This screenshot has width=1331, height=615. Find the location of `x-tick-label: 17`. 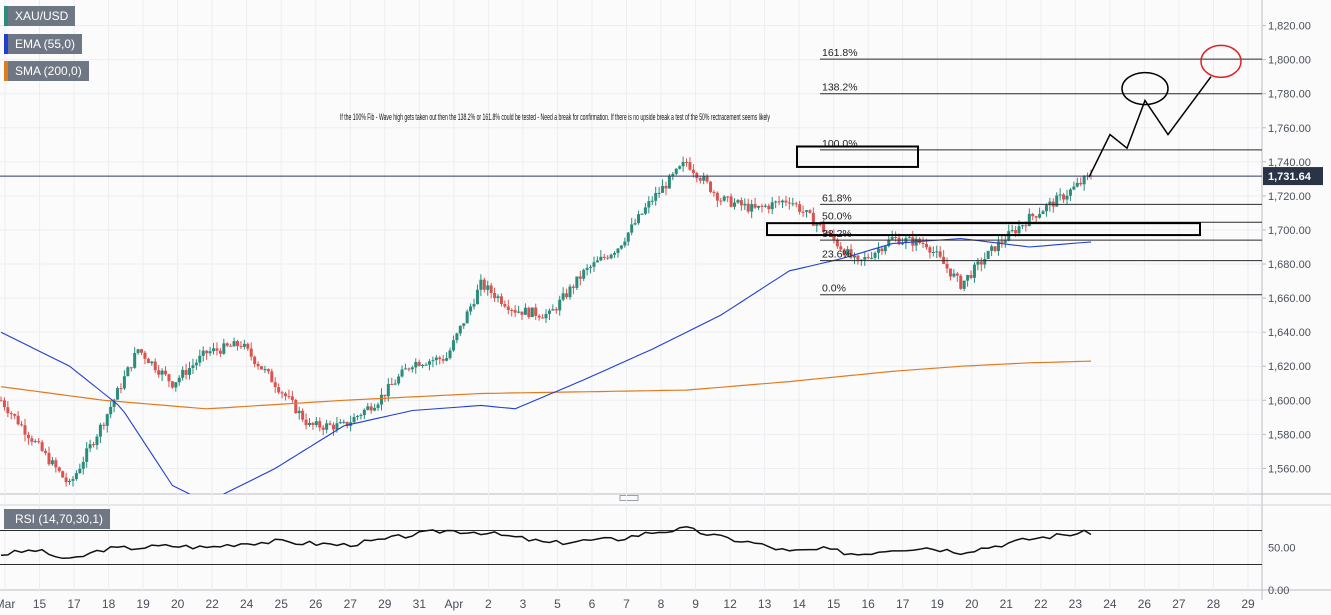

x-tick-label: 17 is located at coordinates (903, 604).